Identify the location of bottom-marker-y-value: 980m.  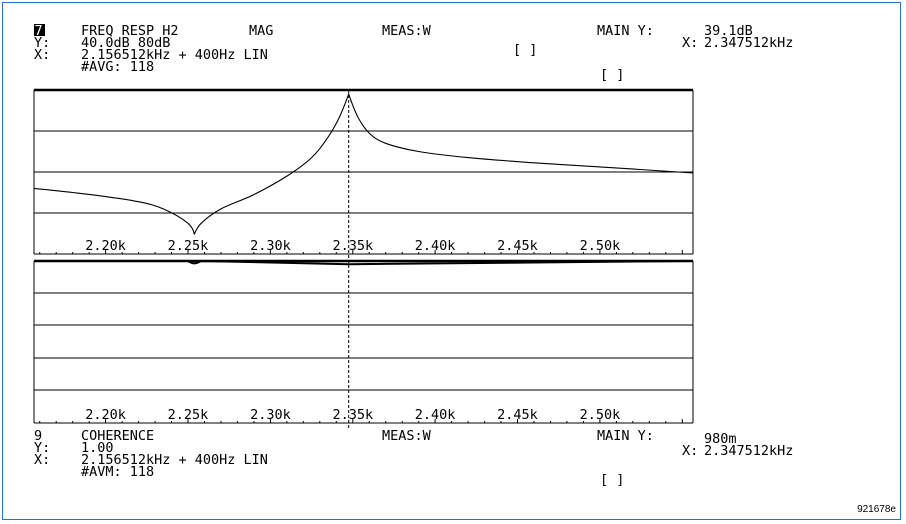
(720, 439).